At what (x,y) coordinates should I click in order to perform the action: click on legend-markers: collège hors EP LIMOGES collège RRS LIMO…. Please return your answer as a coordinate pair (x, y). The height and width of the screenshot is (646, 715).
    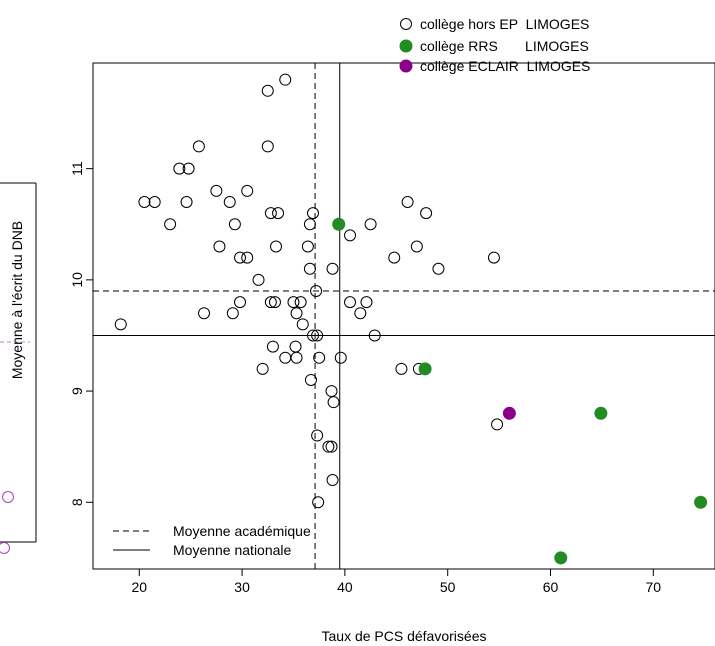
    Looking at the image, I should click on (494, 45).